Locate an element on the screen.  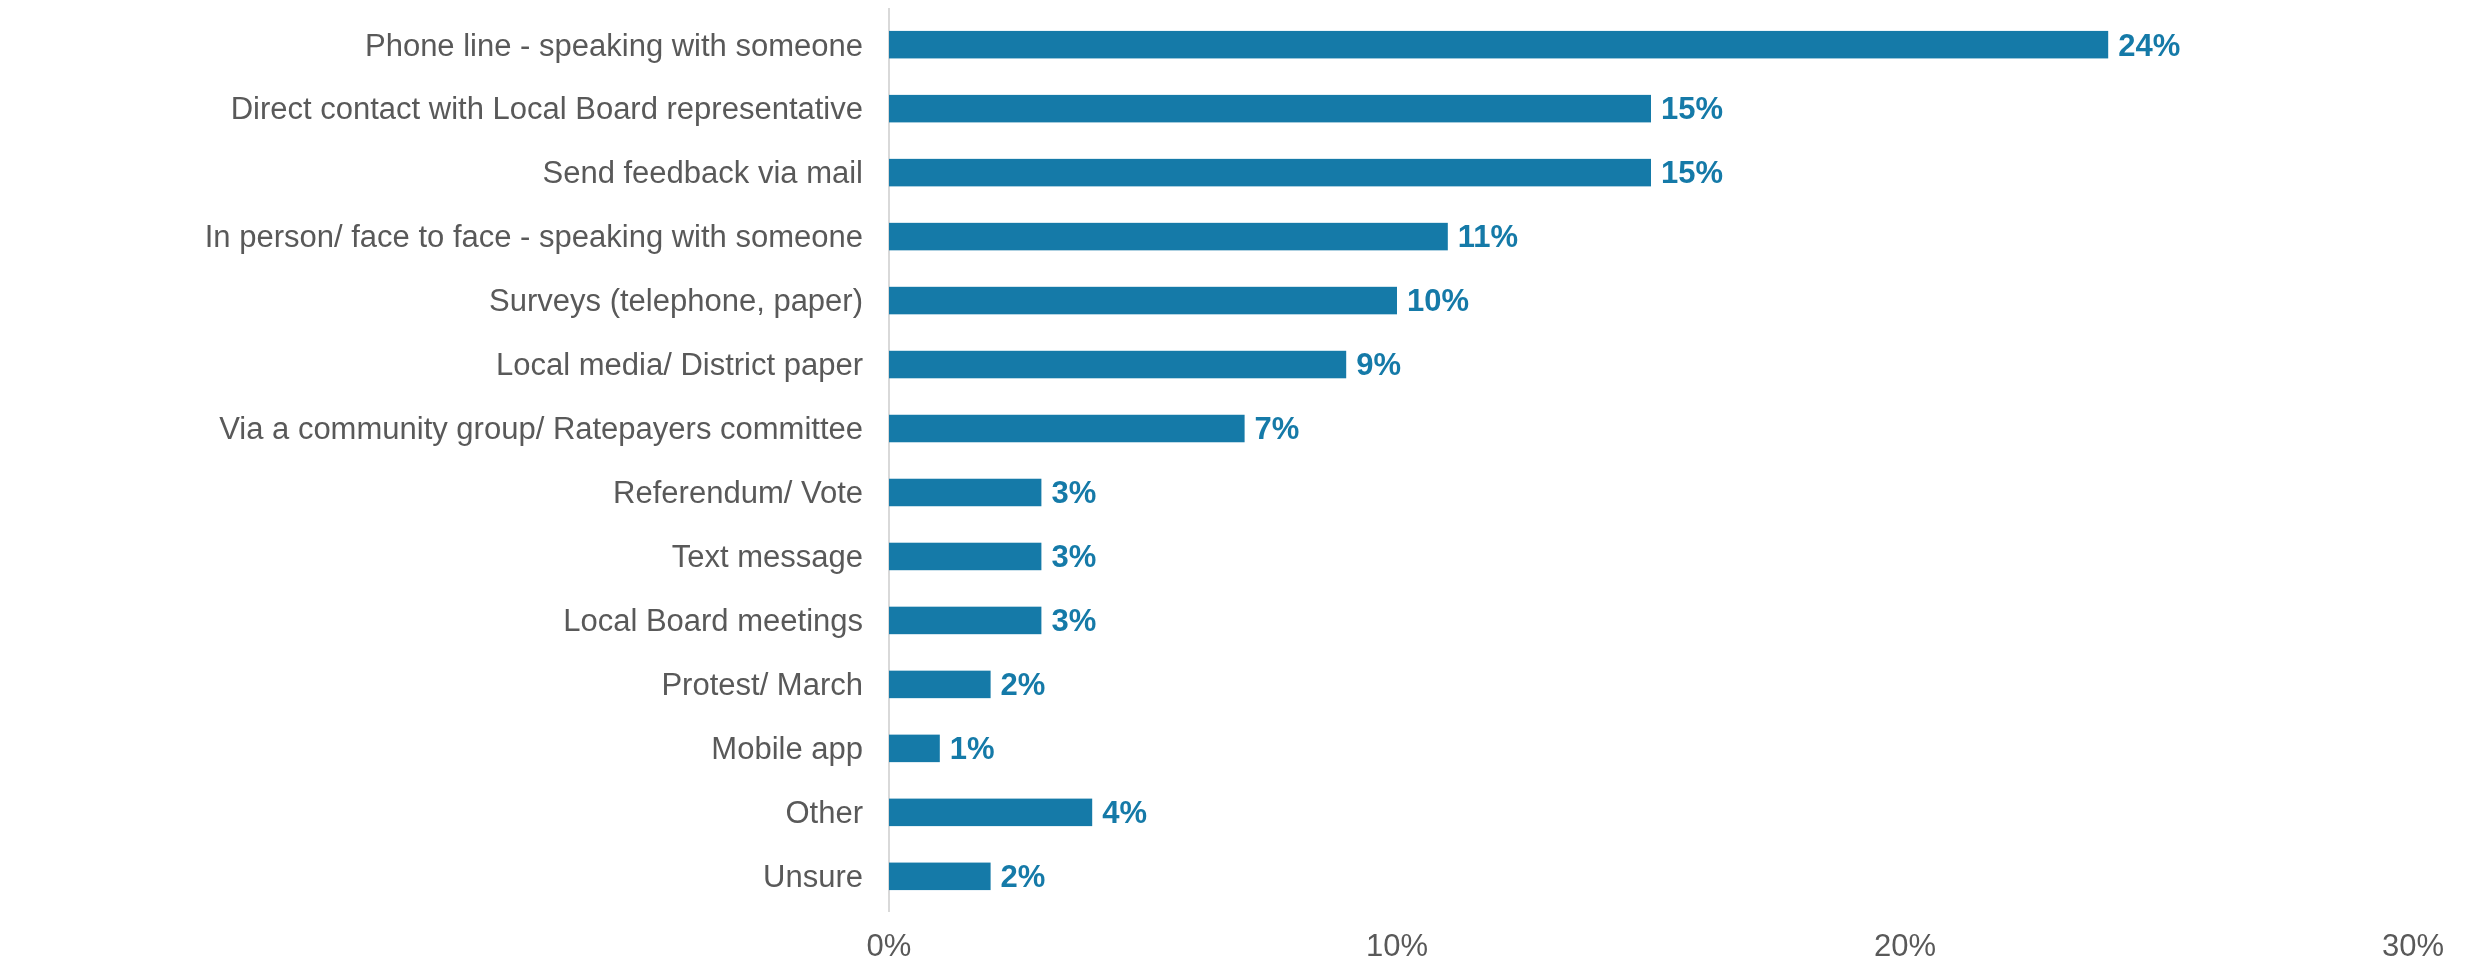
x-tick-label: 30% is located at coordinates (2413, 945).